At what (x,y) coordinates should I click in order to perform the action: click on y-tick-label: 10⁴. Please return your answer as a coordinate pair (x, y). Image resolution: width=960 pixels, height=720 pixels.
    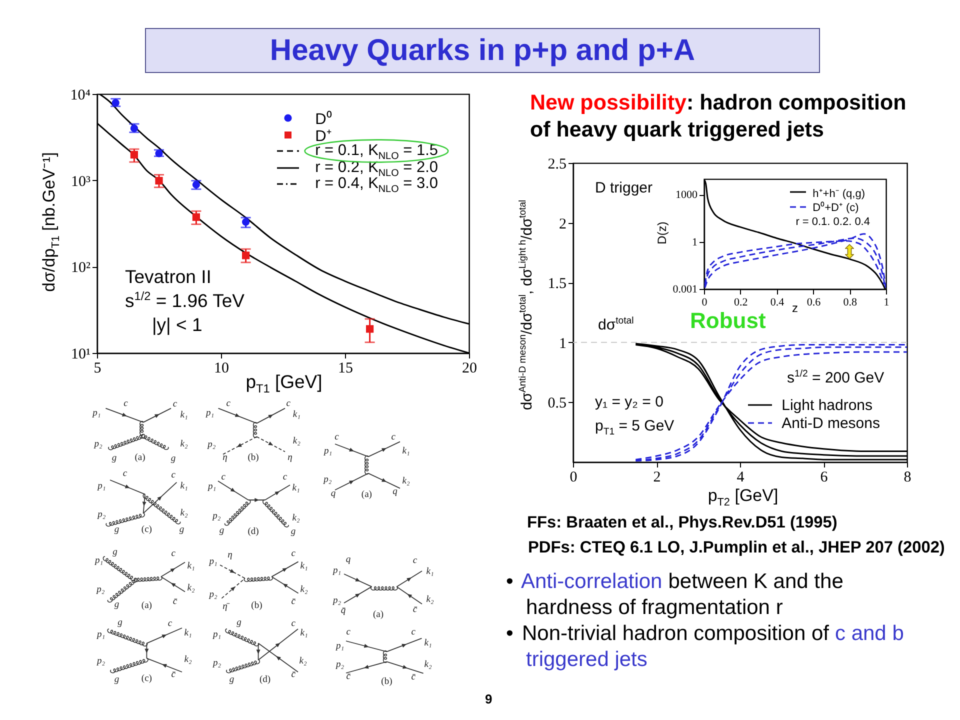
    Looking at the image, I should click on (80, 96).